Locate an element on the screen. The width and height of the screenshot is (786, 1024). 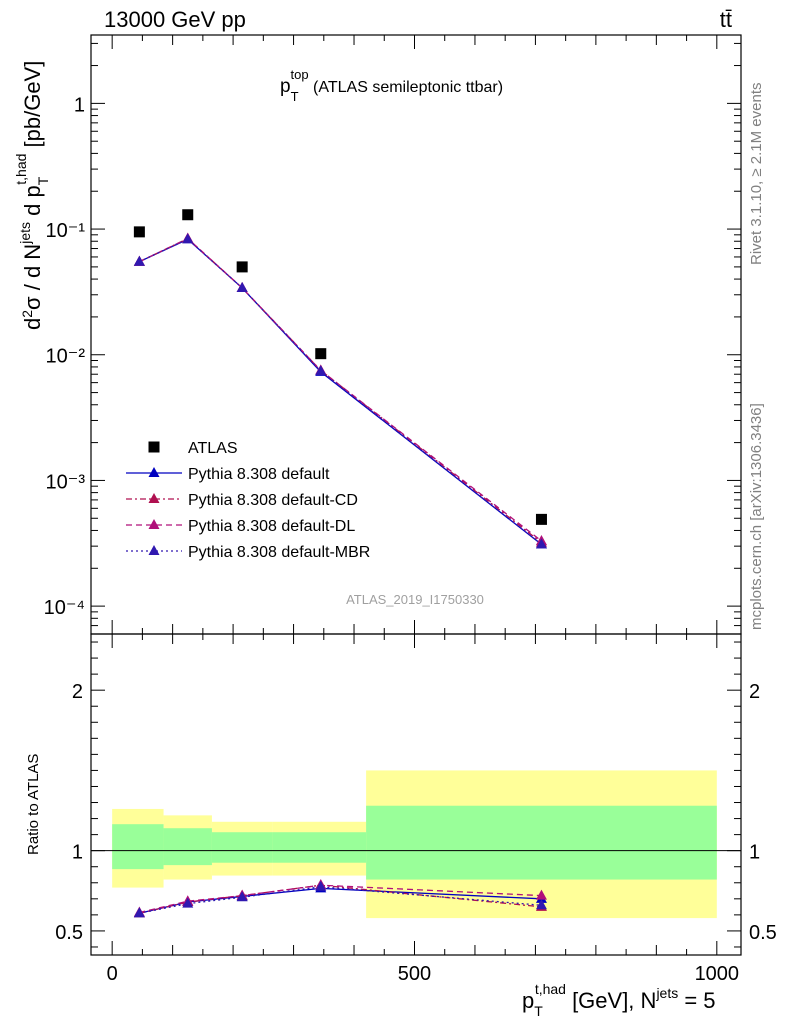
legend-marker-mbr is located at coordinates (154, 550).